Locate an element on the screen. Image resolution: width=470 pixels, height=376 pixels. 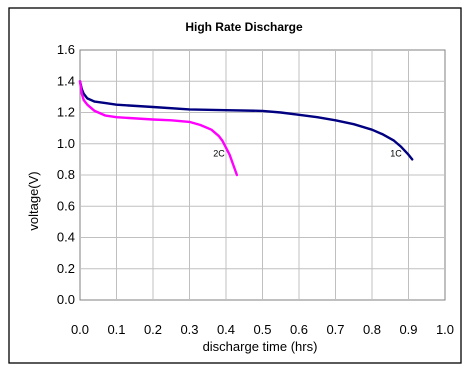
series-label-1c: 1C is located at coordinates (396, 153).